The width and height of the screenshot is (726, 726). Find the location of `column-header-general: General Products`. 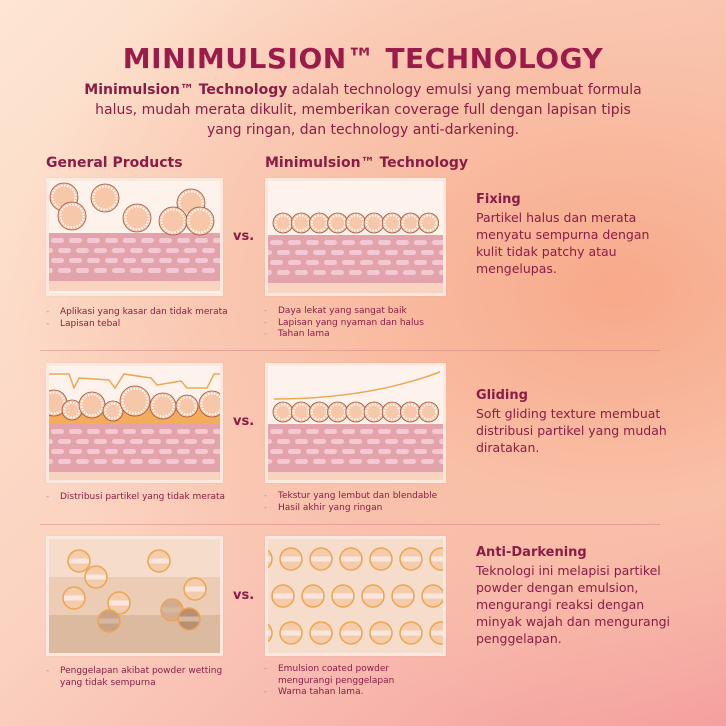

column-header-general: General Products is located at coordinates (114, 163).